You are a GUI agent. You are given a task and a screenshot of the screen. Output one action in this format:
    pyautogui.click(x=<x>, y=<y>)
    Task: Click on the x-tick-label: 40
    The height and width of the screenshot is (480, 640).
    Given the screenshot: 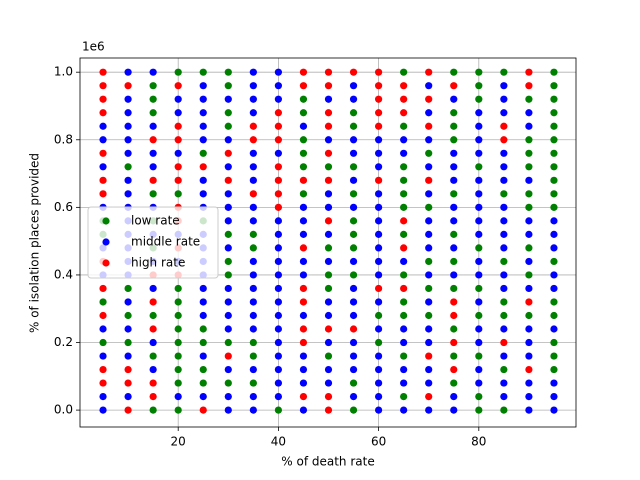 What is the action you would take?
    pyautogui.click(x=278, y=442)
    